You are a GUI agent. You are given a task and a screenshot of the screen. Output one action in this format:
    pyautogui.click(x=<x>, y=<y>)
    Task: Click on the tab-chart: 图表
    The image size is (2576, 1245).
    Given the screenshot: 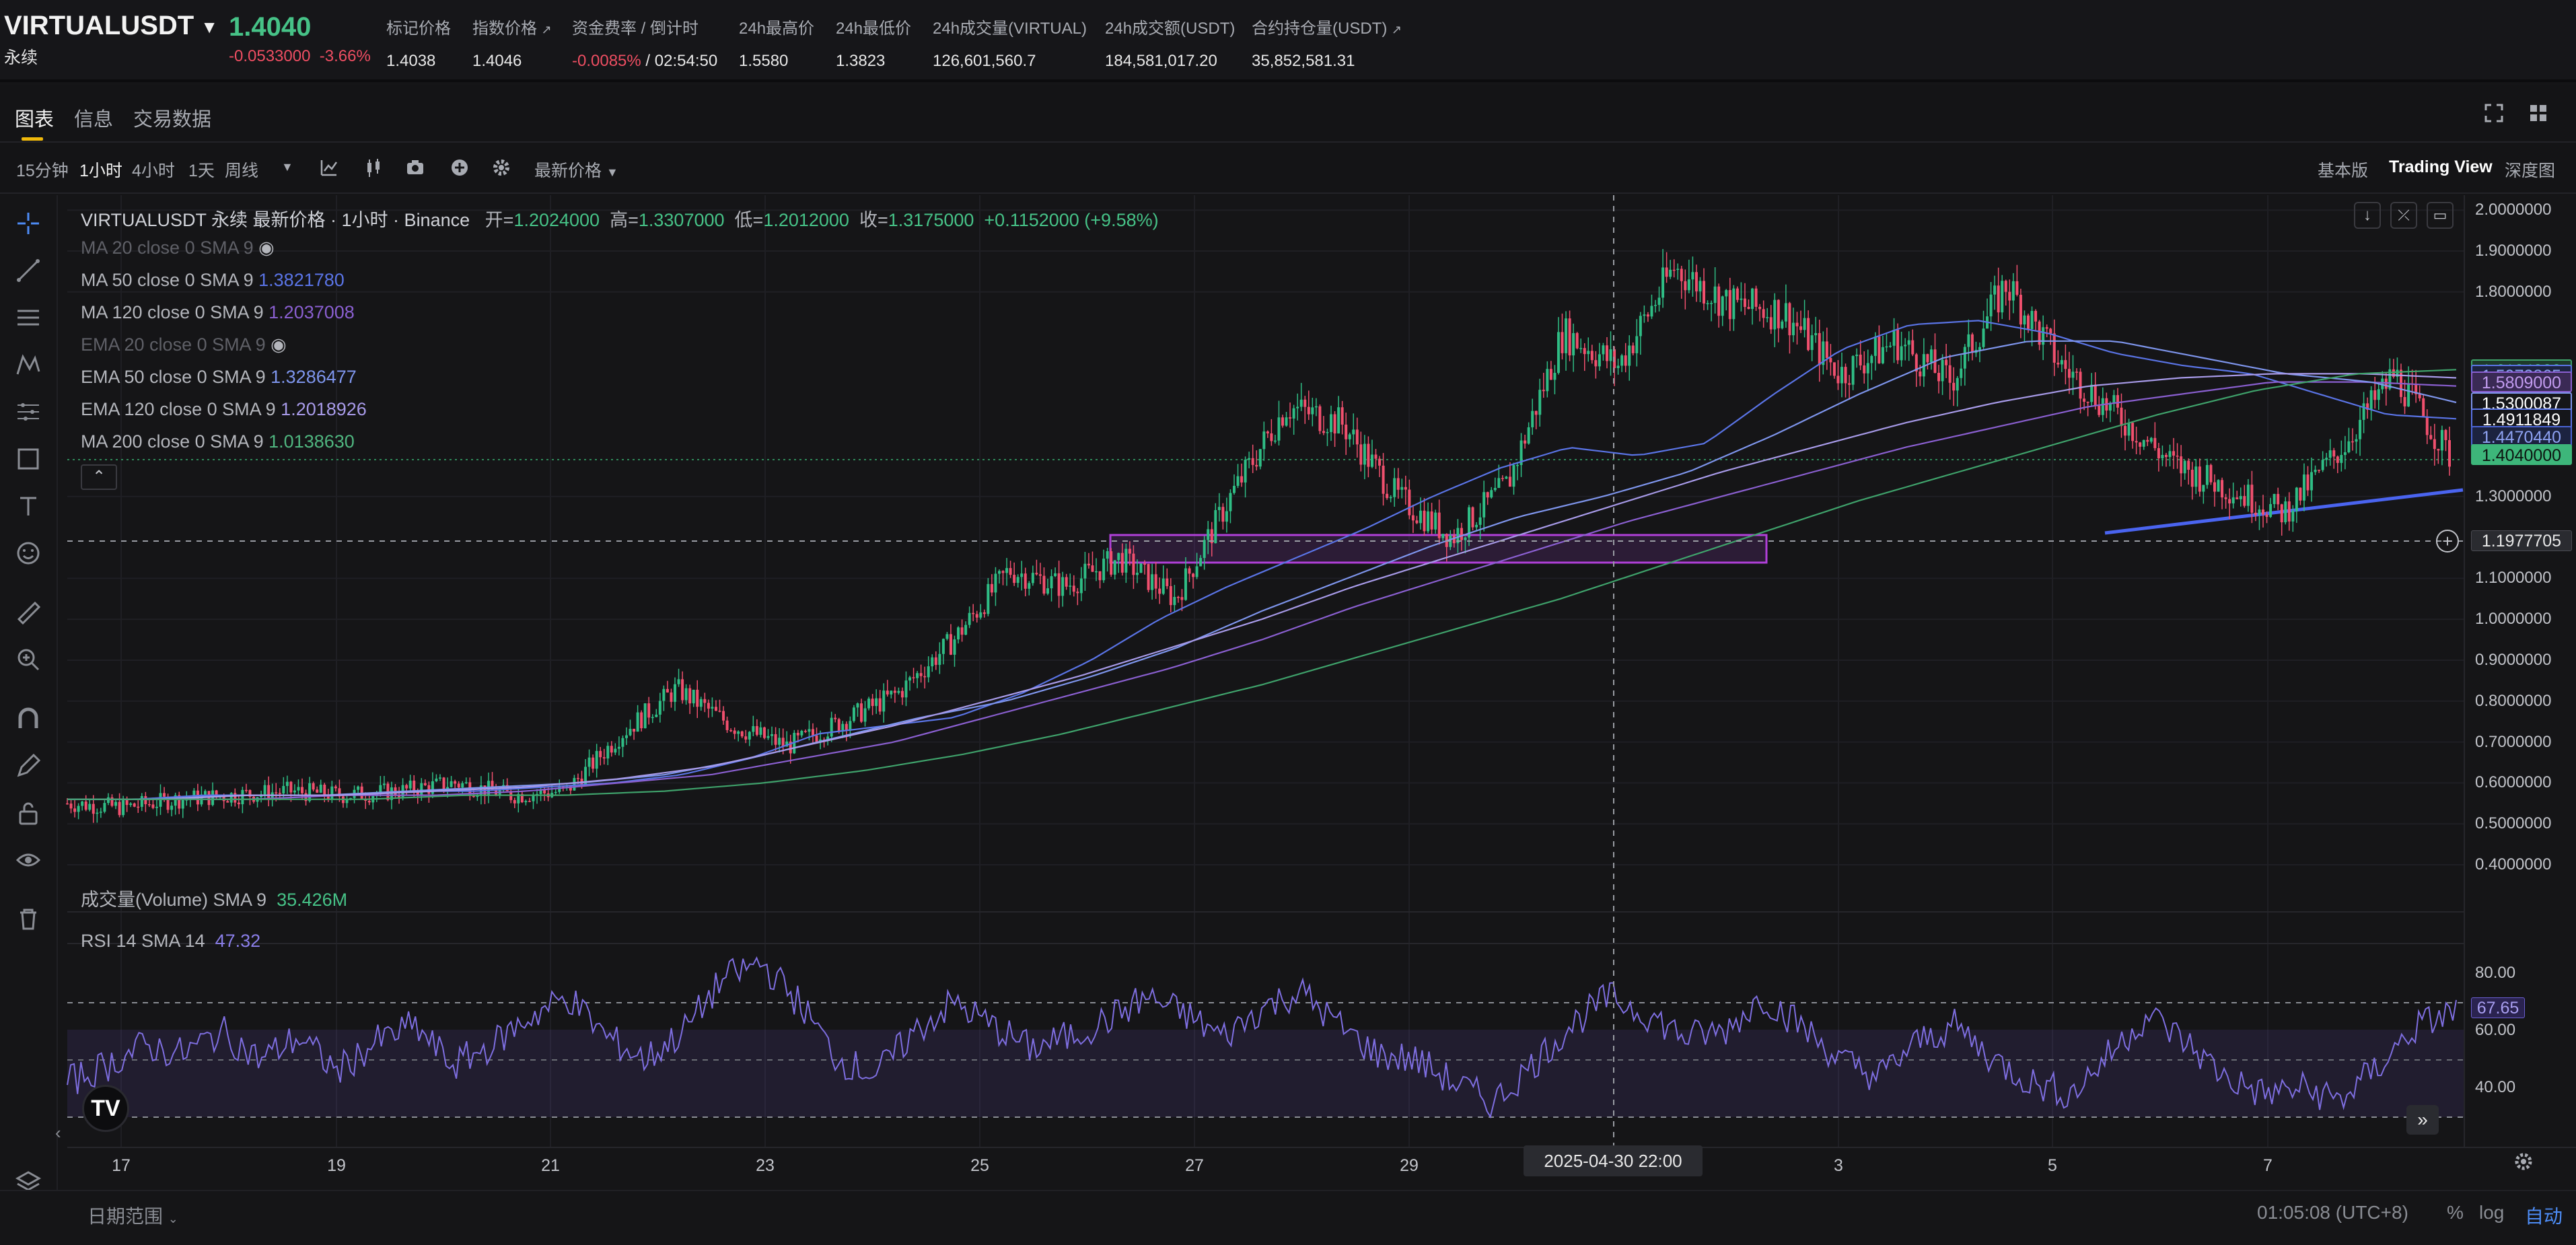 What is the action you would take?
    pyautogui.click(x=35, y=120)
    